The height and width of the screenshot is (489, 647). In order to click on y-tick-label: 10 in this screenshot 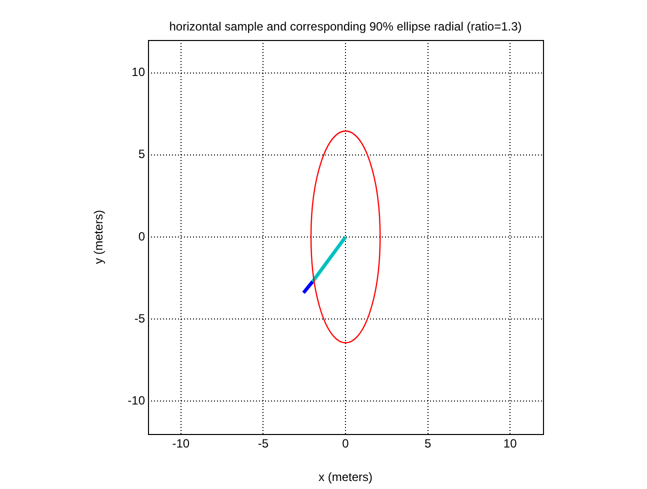, I will do `click(139, 72)`.